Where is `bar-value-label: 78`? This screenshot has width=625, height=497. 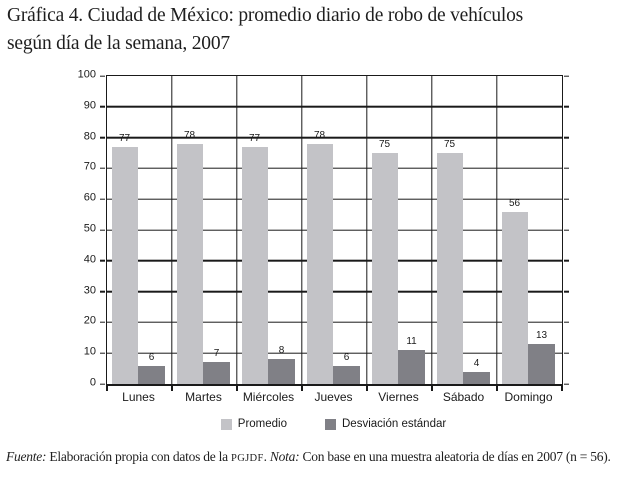
bar-value-label: 78 is located at coordinates (319, 135).